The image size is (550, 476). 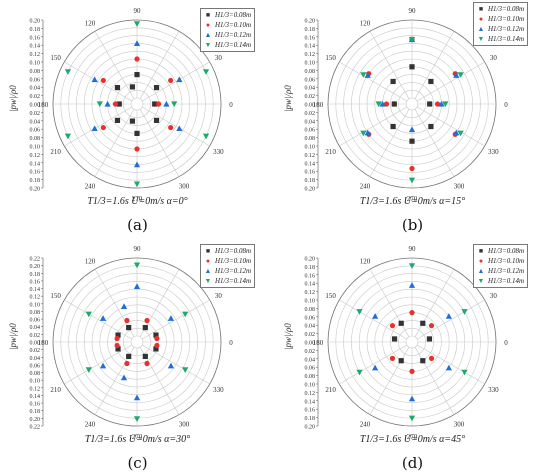 I want to click on angle-label: 240, so click(x=90, y=186).